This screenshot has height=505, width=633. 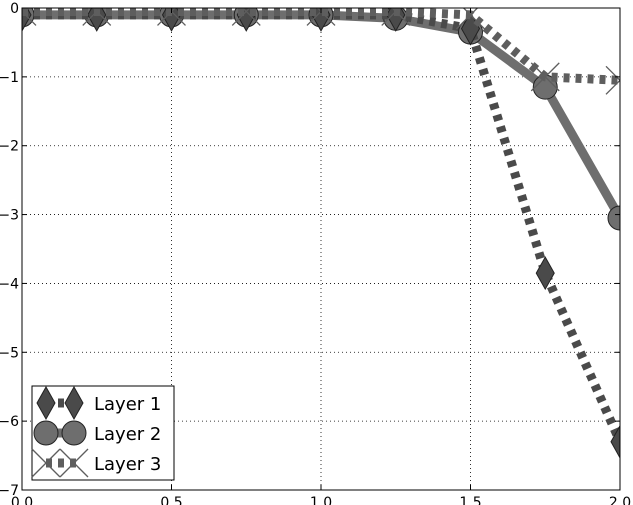 I want to click on y-tick-label: −5, so click(x=9, y=353).